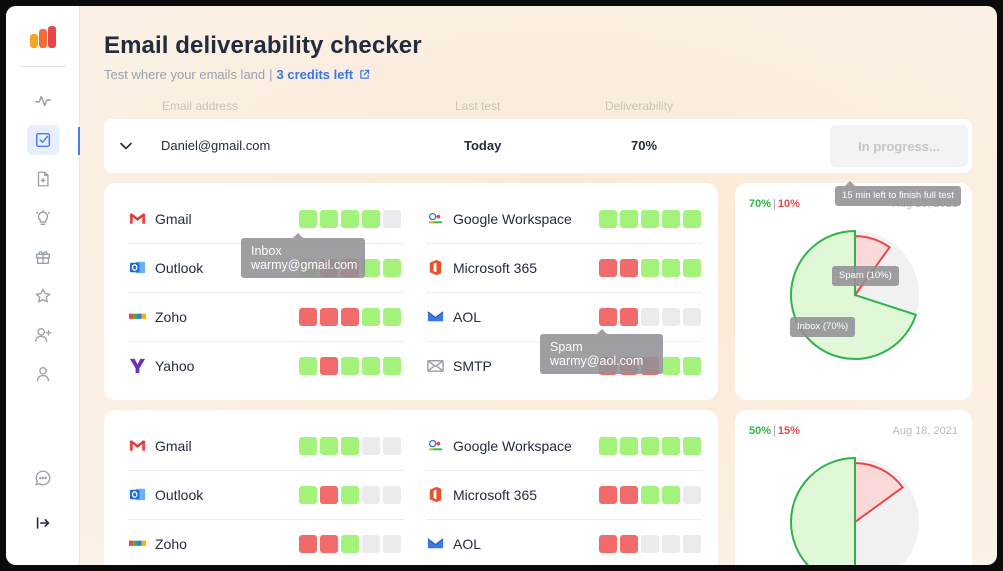 Image resolution: width=1003 pixels, height=571 pixels. Describe the element at coordinates (823, 510) in the screenshot. I see `pie-inbox-slice` at that location.